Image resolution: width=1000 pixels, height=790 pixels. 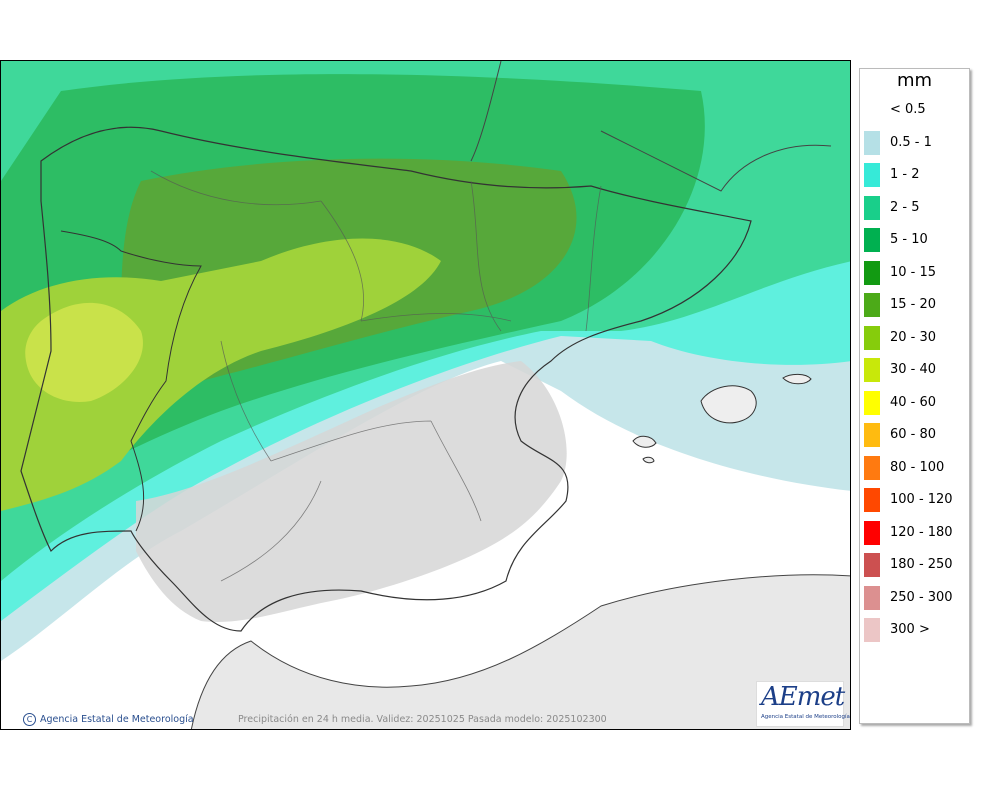 What do you see at coordinates (651, 126) in the screenshot?
I see `france-land` at bounding box center [651, 126].